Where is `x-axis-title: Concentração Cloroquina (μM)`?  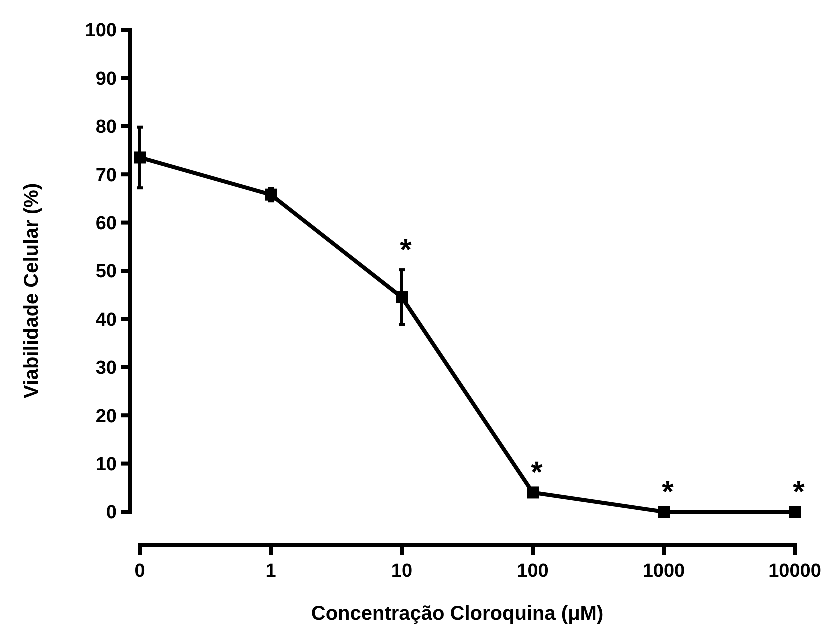 x-axis-title: Concentração Cloroquina (μM) is located at coordinates (457, 614).